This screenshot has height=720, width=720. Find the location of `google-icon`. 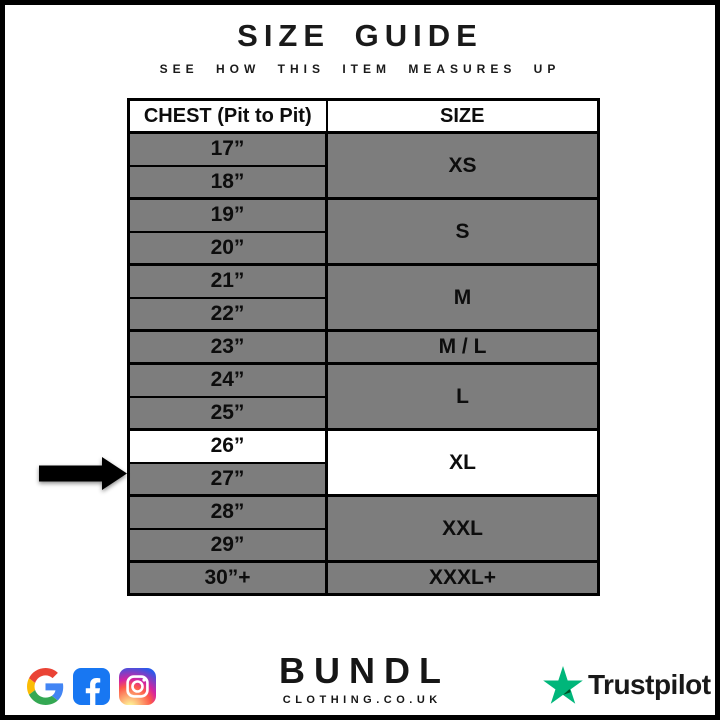

google-icon is located at coordinates (45, 686).